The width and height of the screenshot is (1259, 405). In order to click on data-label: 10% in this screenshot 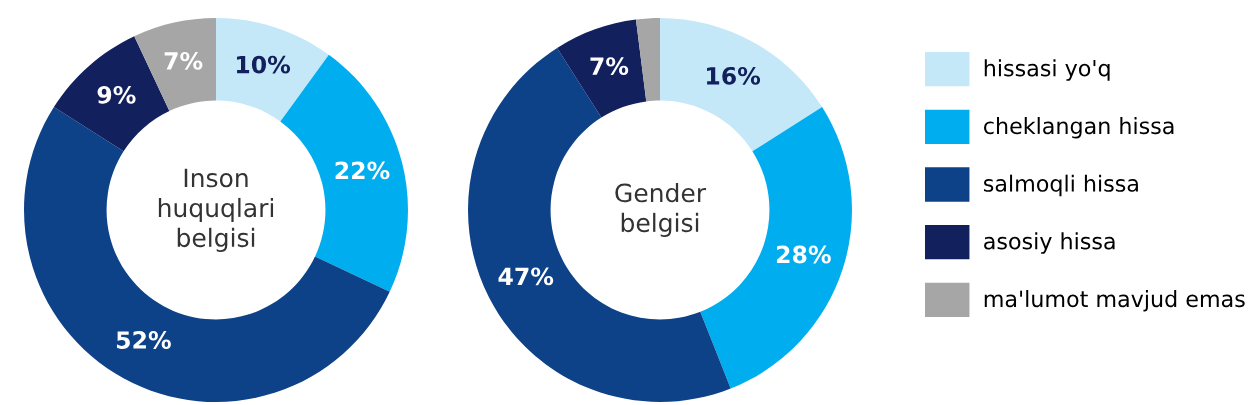, I will do `click(263, 64)`.